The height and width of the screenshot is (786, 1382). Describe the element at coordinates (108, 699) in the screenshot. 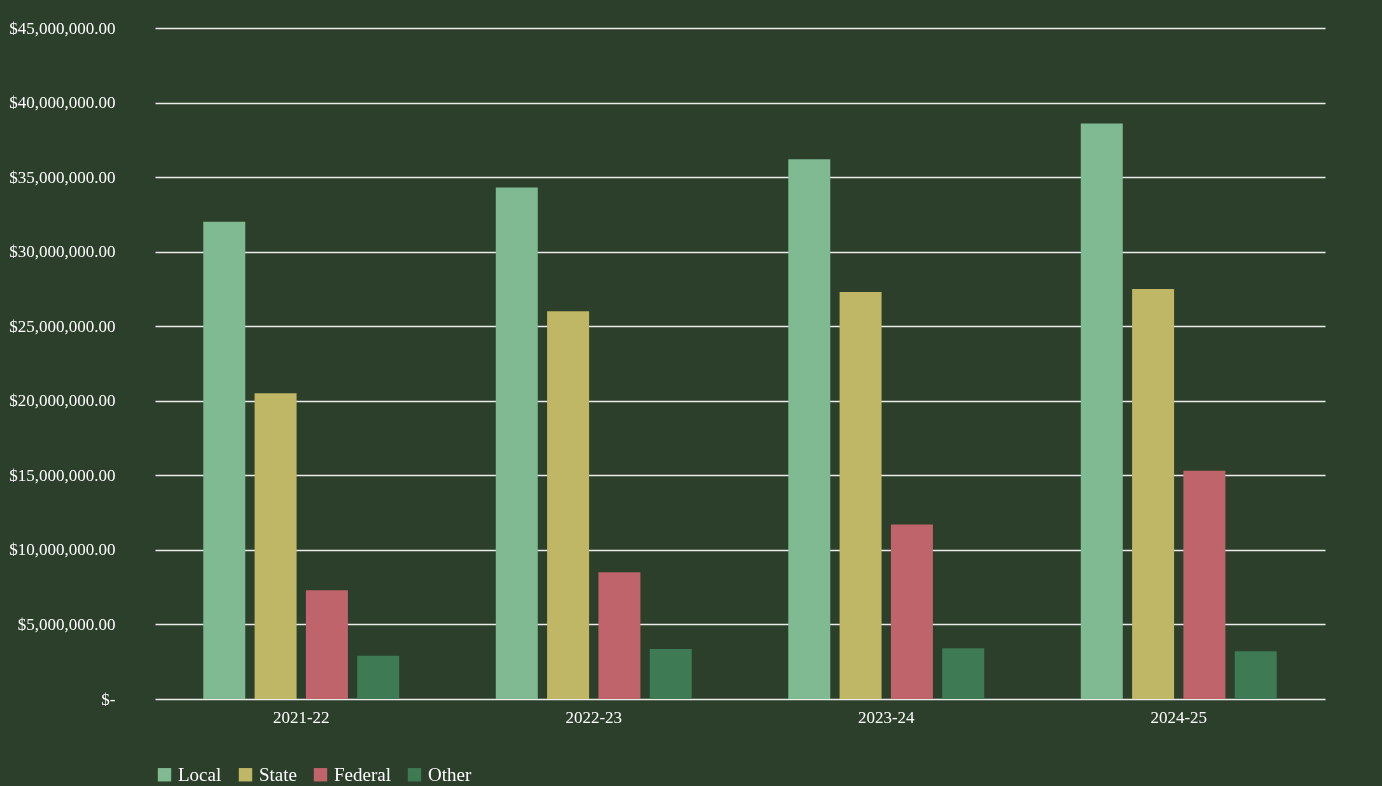

I see `y-tick-label: $-` at that location.